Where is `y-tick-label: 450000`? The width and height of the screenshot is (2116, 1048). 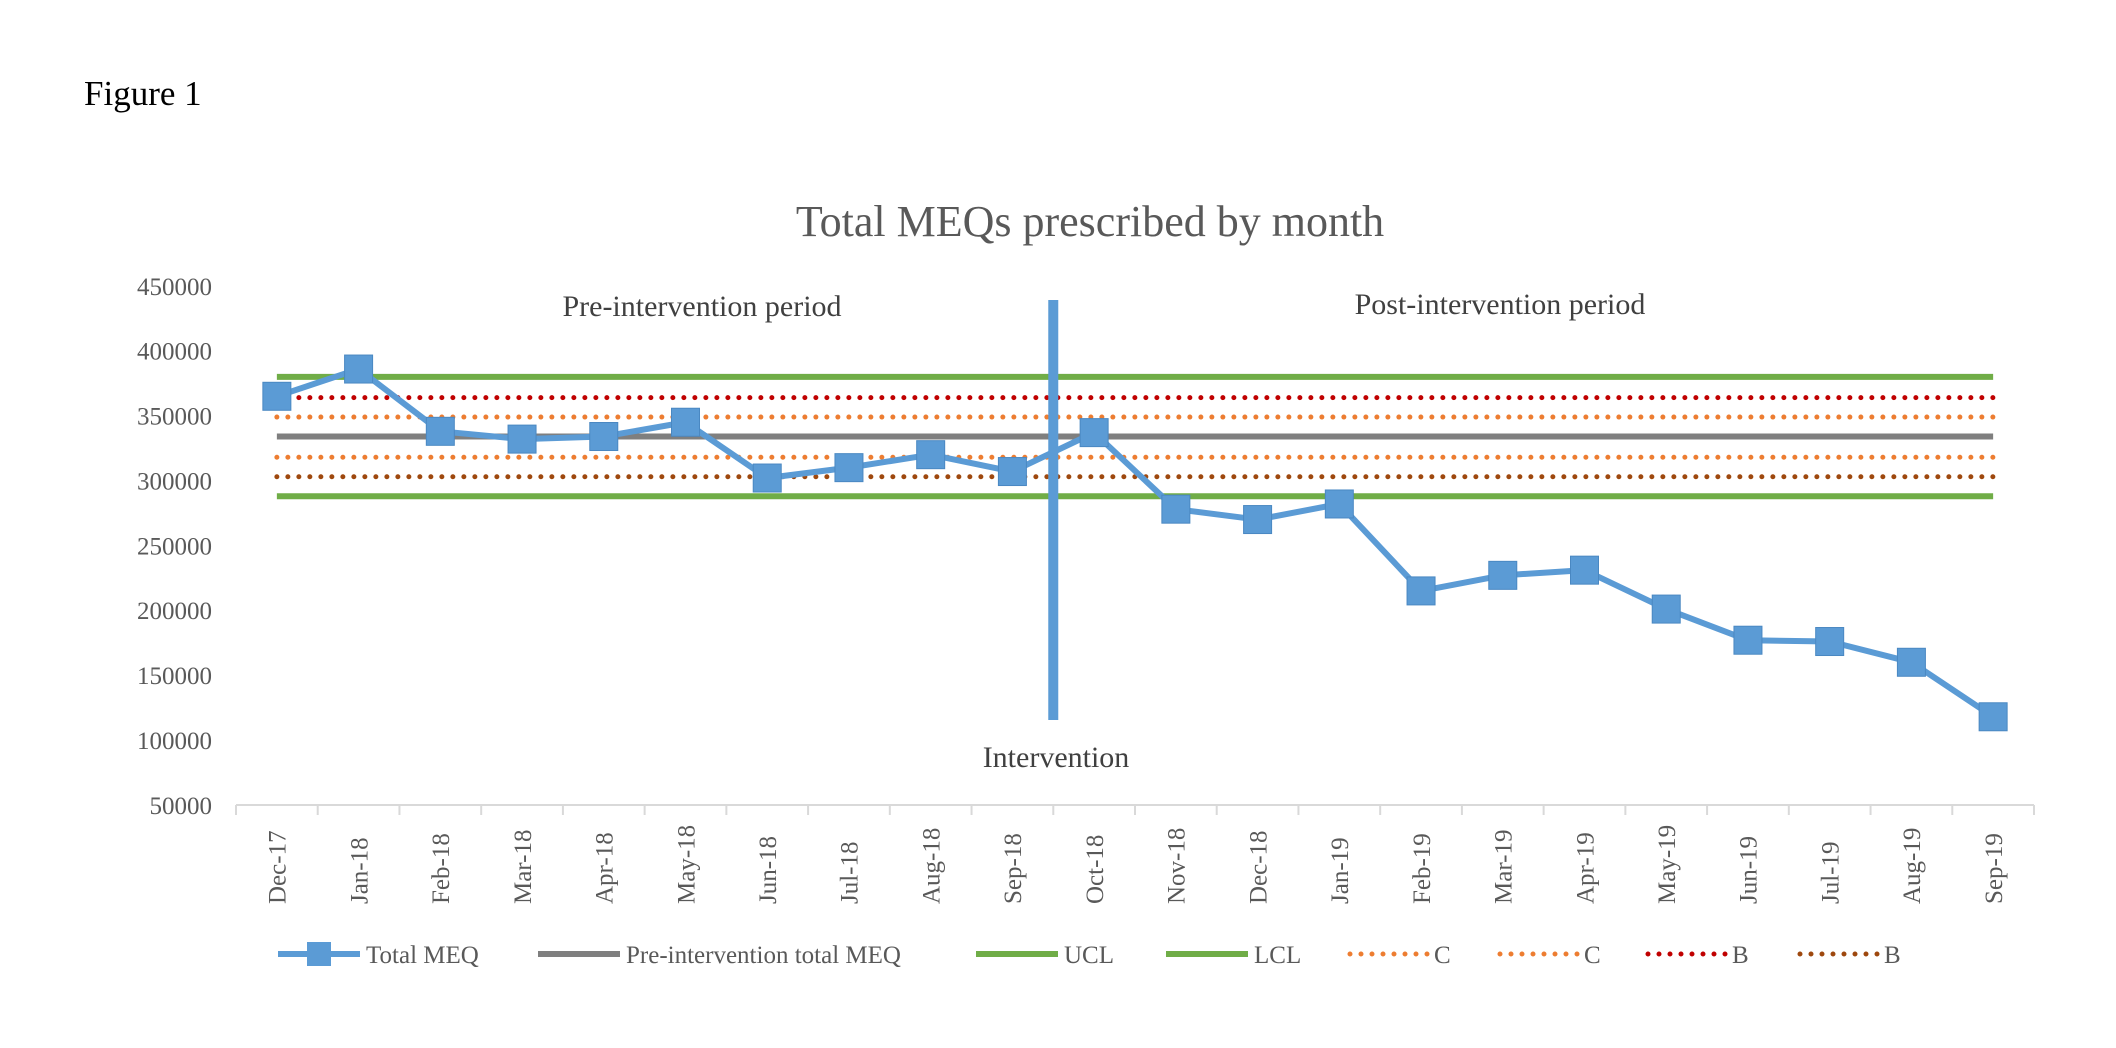 y-tick-label: 450000 is located at coordinates (174, 287).